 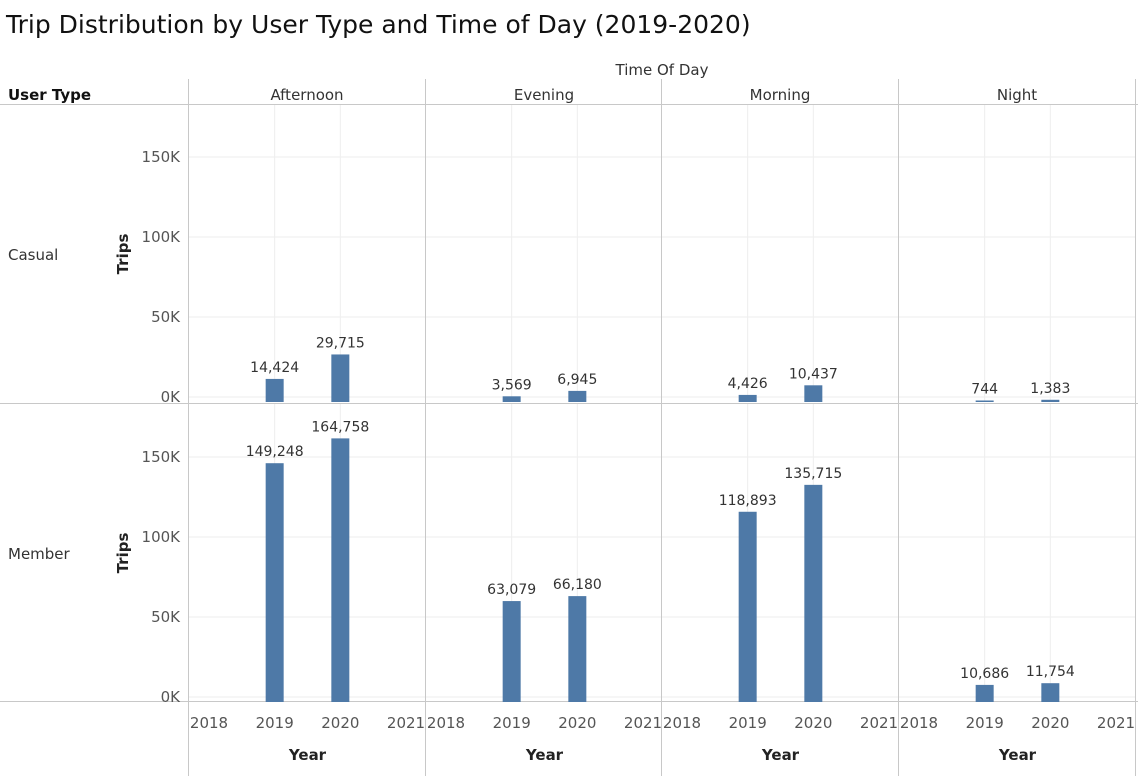 What do you see at coordinates (39, 554) in the screenshot?
I see `row-label-member: Member` at bounding box center [39, 554].